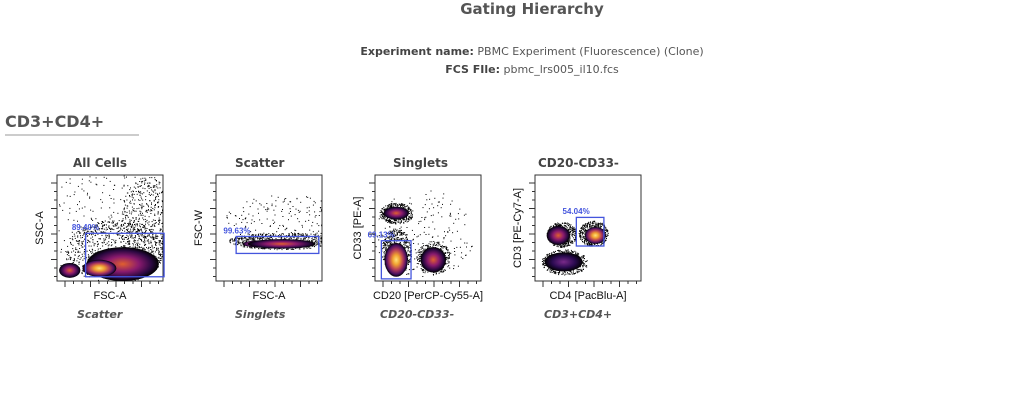 Image resolution: width=1024 pixels, height=404 pixels. I want to click on gate-rectangle, so click(277, 245).